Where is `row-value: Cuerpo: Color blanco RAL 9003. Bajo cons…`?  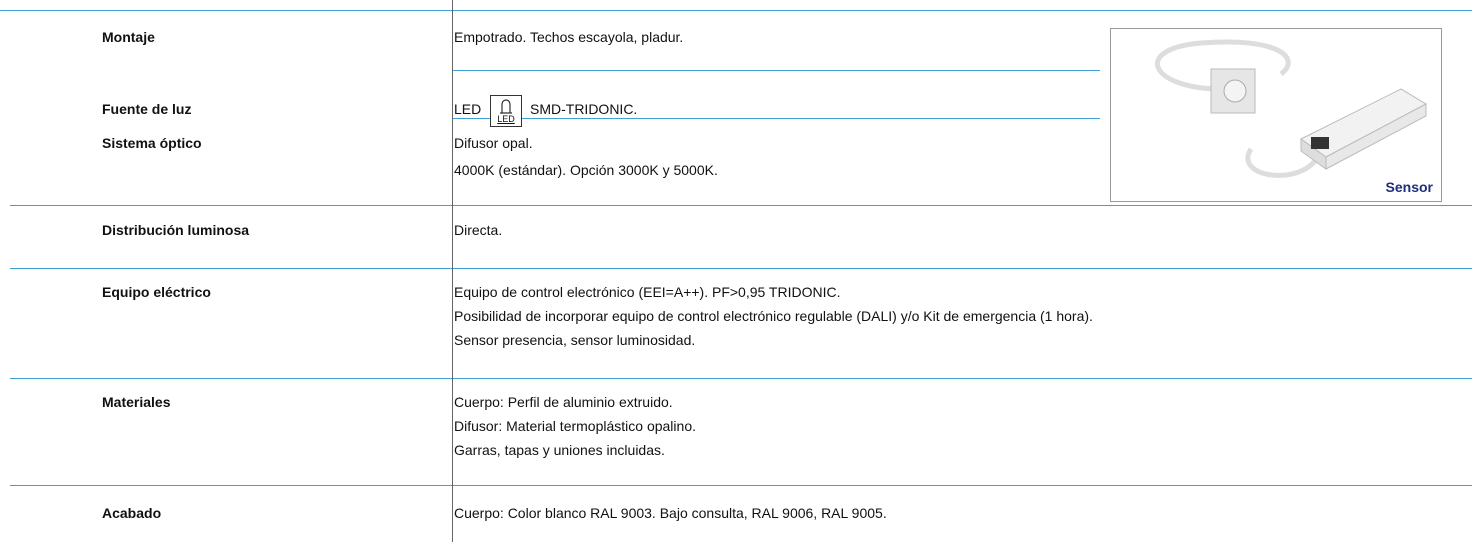
row-value: Cuerpo: Color blanco RAL 9003. Bajo cons… is located at coordinates (670, 513).